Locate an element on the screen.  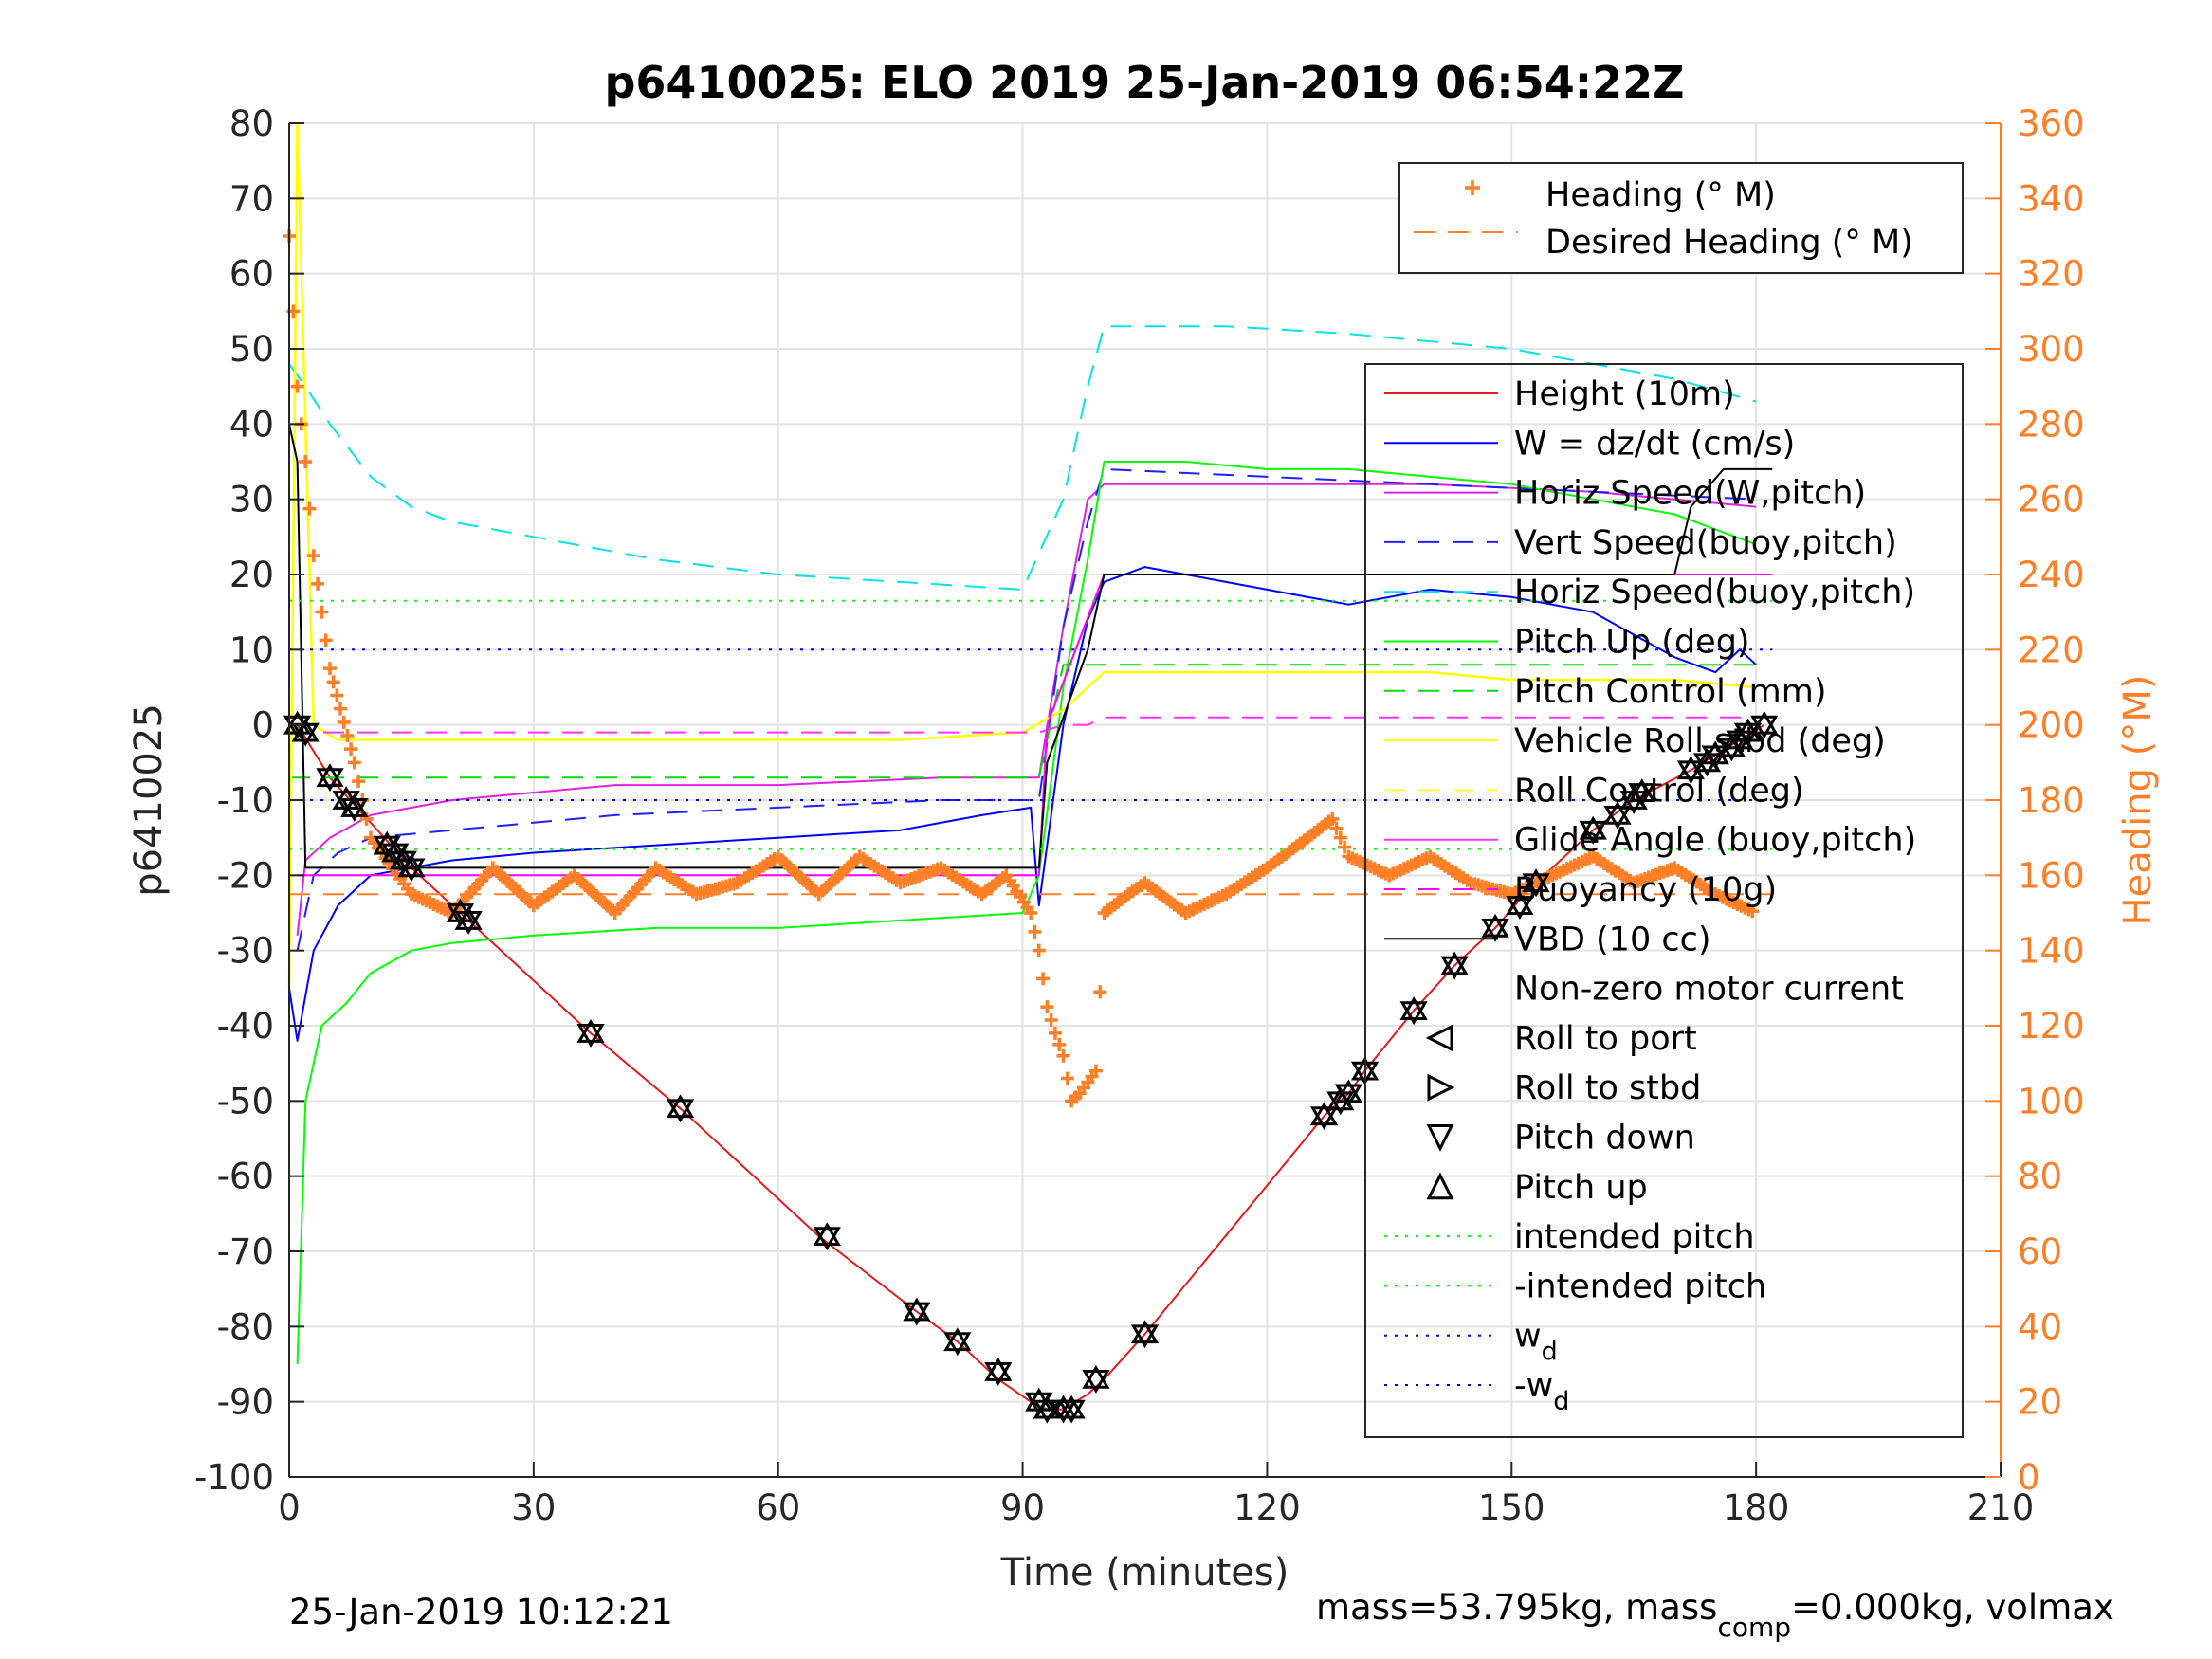
legend-main-entry-7: Vehicle Roll stbd (deg) is located at coordinates (1700, 741).